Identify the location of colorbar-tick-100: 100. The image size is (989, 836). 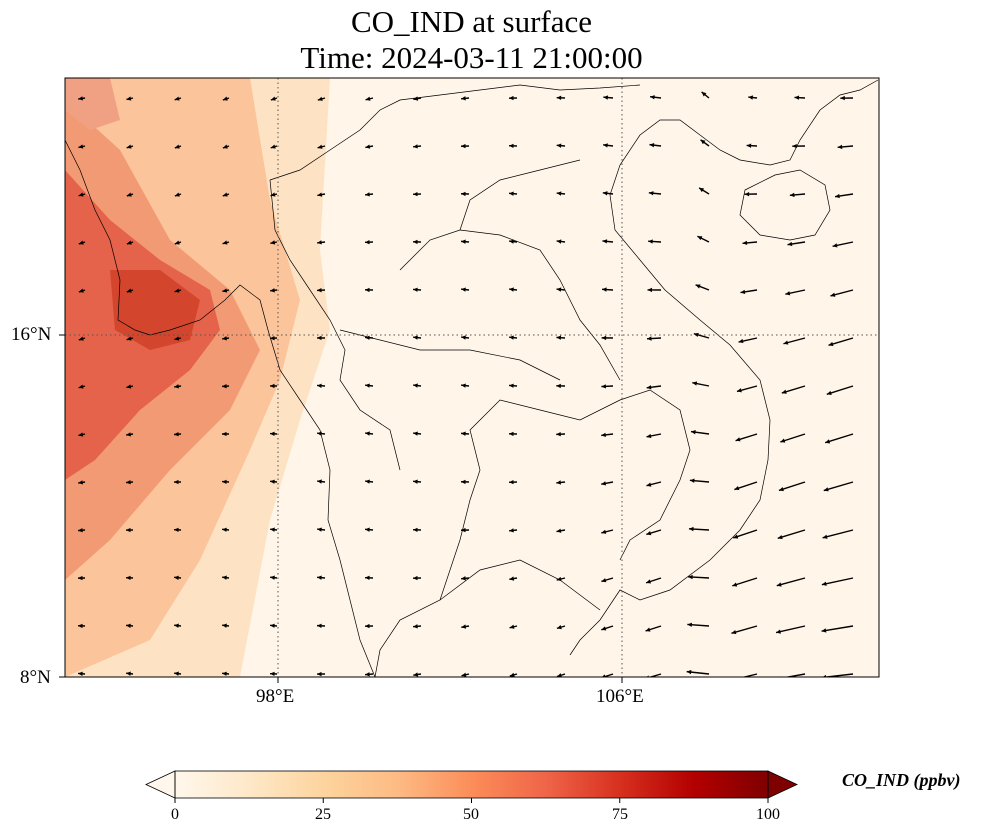
(768, 814).